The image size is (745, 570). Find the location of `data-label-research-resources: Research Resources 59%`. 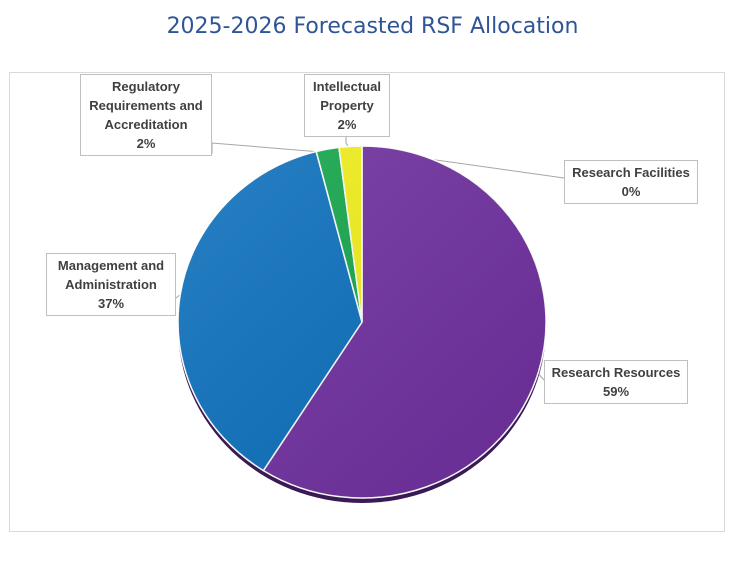

data-label-research-resources: Research Resources 59% is located at coordinates (616, 382).